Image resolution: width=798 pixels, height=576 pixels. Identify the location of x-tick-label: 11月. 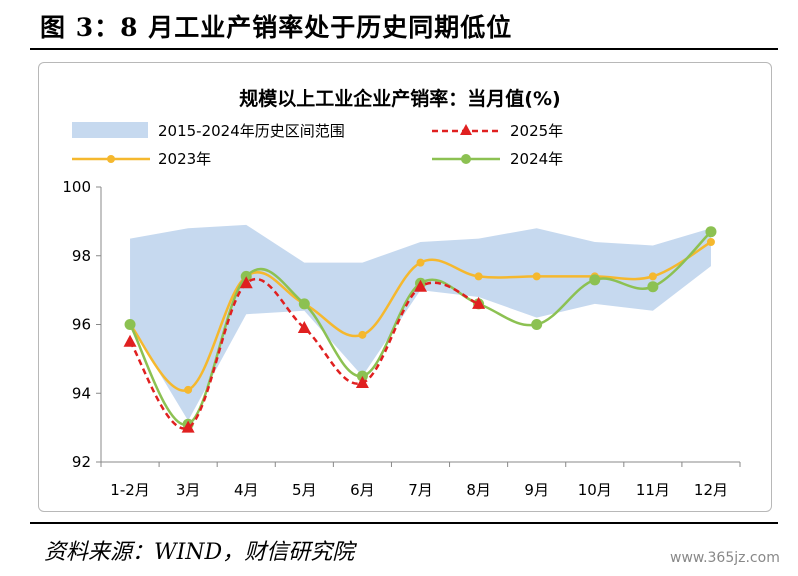
(653, 490).